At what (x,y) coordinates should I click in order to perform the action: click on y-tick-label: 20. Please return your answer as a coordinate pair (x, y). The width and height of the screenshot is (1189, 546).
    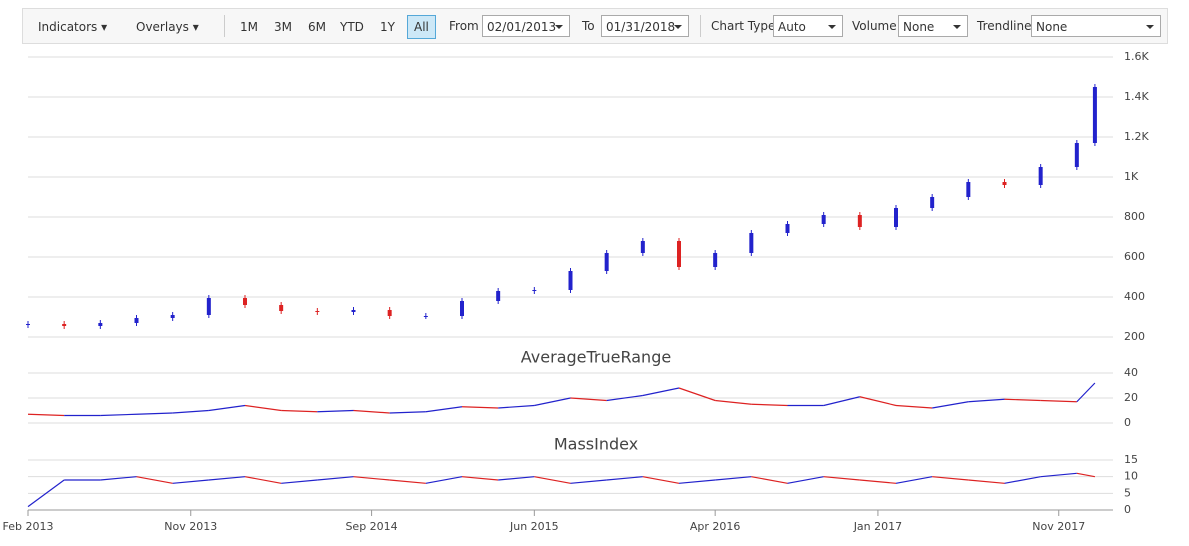
    Looking at the image, I should click on (1131, 397).